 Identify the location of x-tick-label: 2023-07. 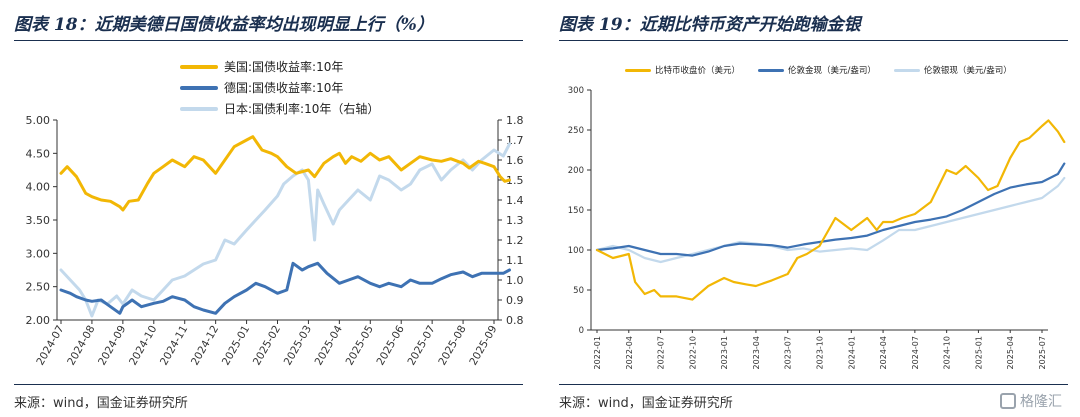
(788, 352).